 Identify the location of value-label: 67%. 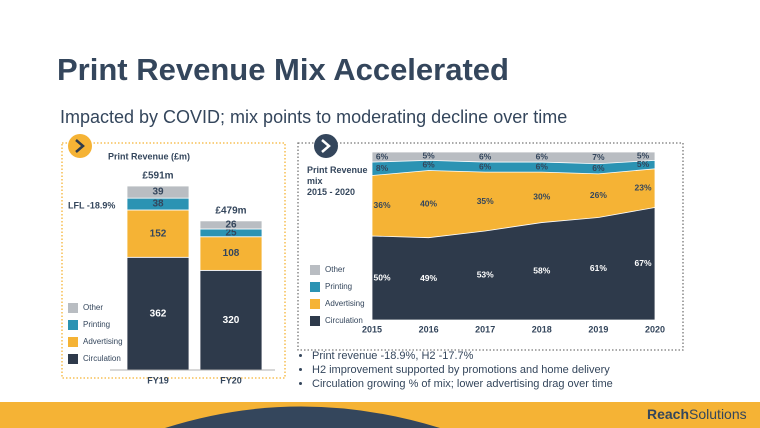
(642, 263).